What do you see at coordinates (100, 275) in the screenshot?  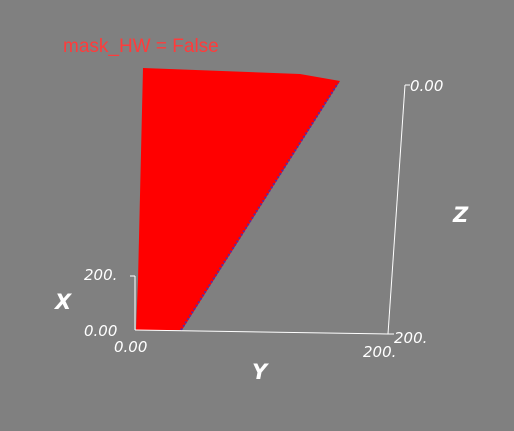 I see `x-tick-label-200: 200.` at bounding box center [100, 275].